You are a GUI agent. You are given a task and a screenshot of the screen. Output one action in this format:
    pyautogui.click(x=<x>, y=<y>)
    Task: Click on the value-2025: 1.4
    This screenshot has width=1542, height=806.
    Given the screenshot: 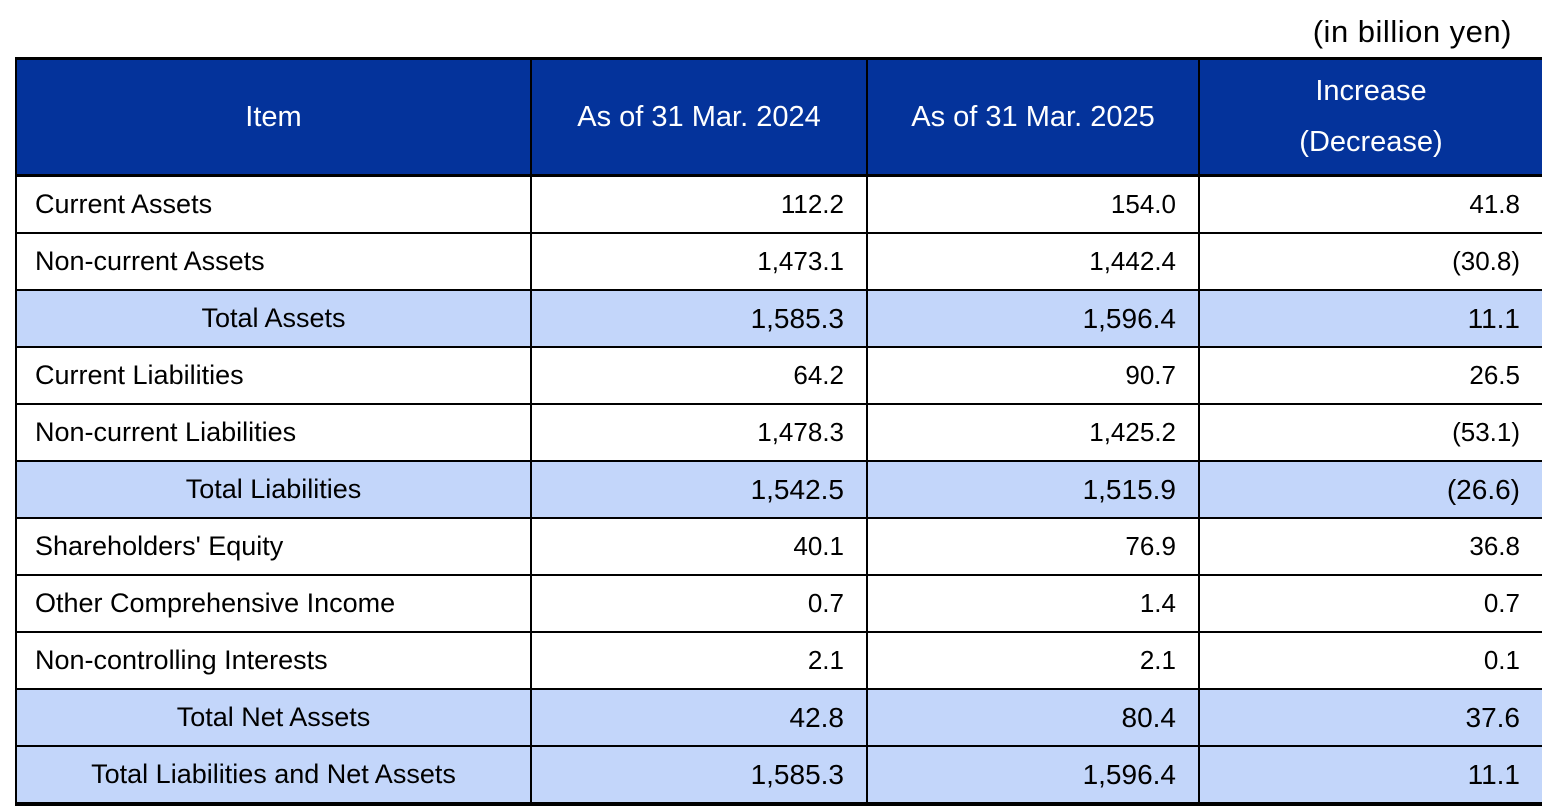 What is the action you would take?
    pyautogui.click(x=1034, y=603)
    